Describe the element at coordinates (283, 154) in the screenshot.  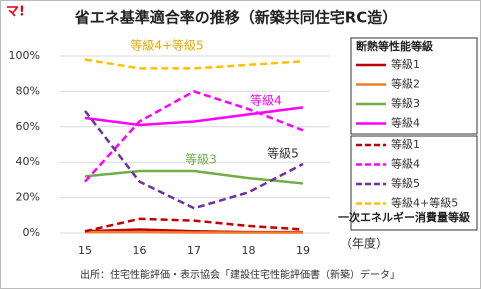
I see `annotation: 等級5` at that location.